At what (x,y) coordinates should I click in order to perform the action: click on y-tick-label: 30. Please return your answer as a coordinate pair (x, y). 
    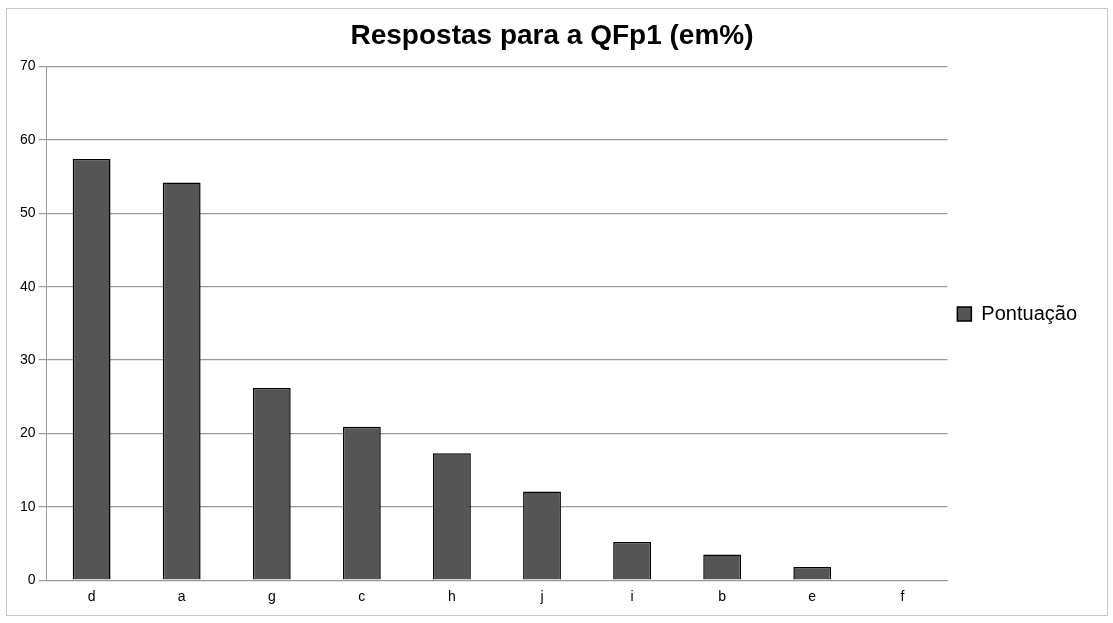
    Looking at the image, I should click on (27, 358).